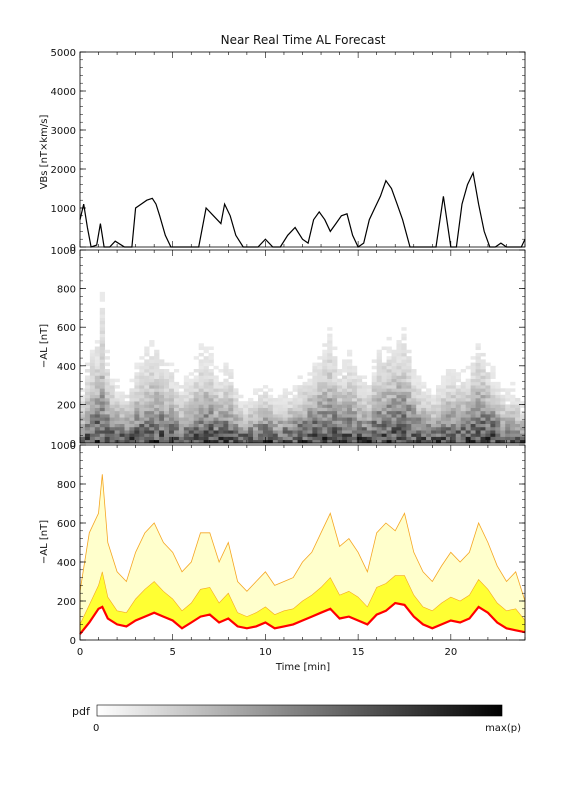 This screenshot has width=576, height=792. What do you see at coordinates (303, 367) in the screenshot?
I see `pdf-heatmap-cells` at bounding box center [303, 367].